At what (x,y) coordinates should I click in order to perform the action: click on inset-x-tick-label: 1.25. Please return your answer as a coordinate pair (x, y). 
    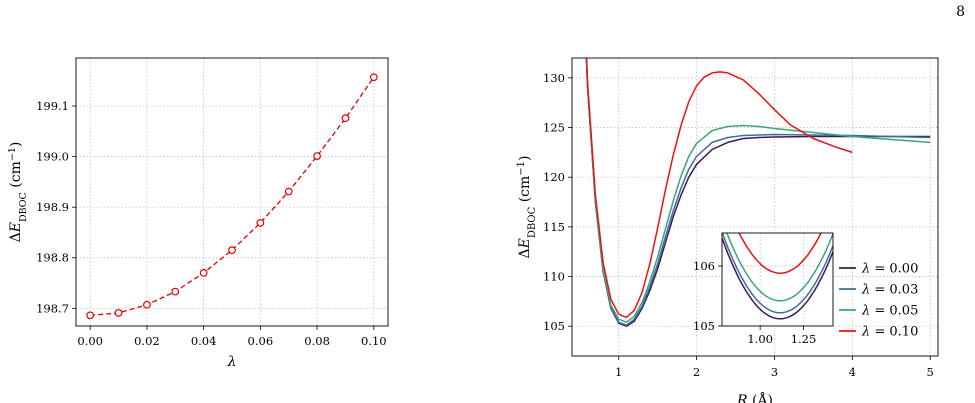
    Looking at the image, I should click on (804, 339).